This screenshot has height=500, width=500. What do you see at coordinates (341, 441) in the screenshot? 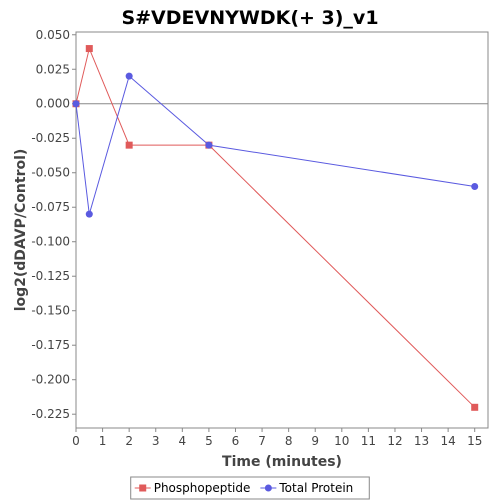
I see `x-tick-label: 10` at bounding box center [341, 441].